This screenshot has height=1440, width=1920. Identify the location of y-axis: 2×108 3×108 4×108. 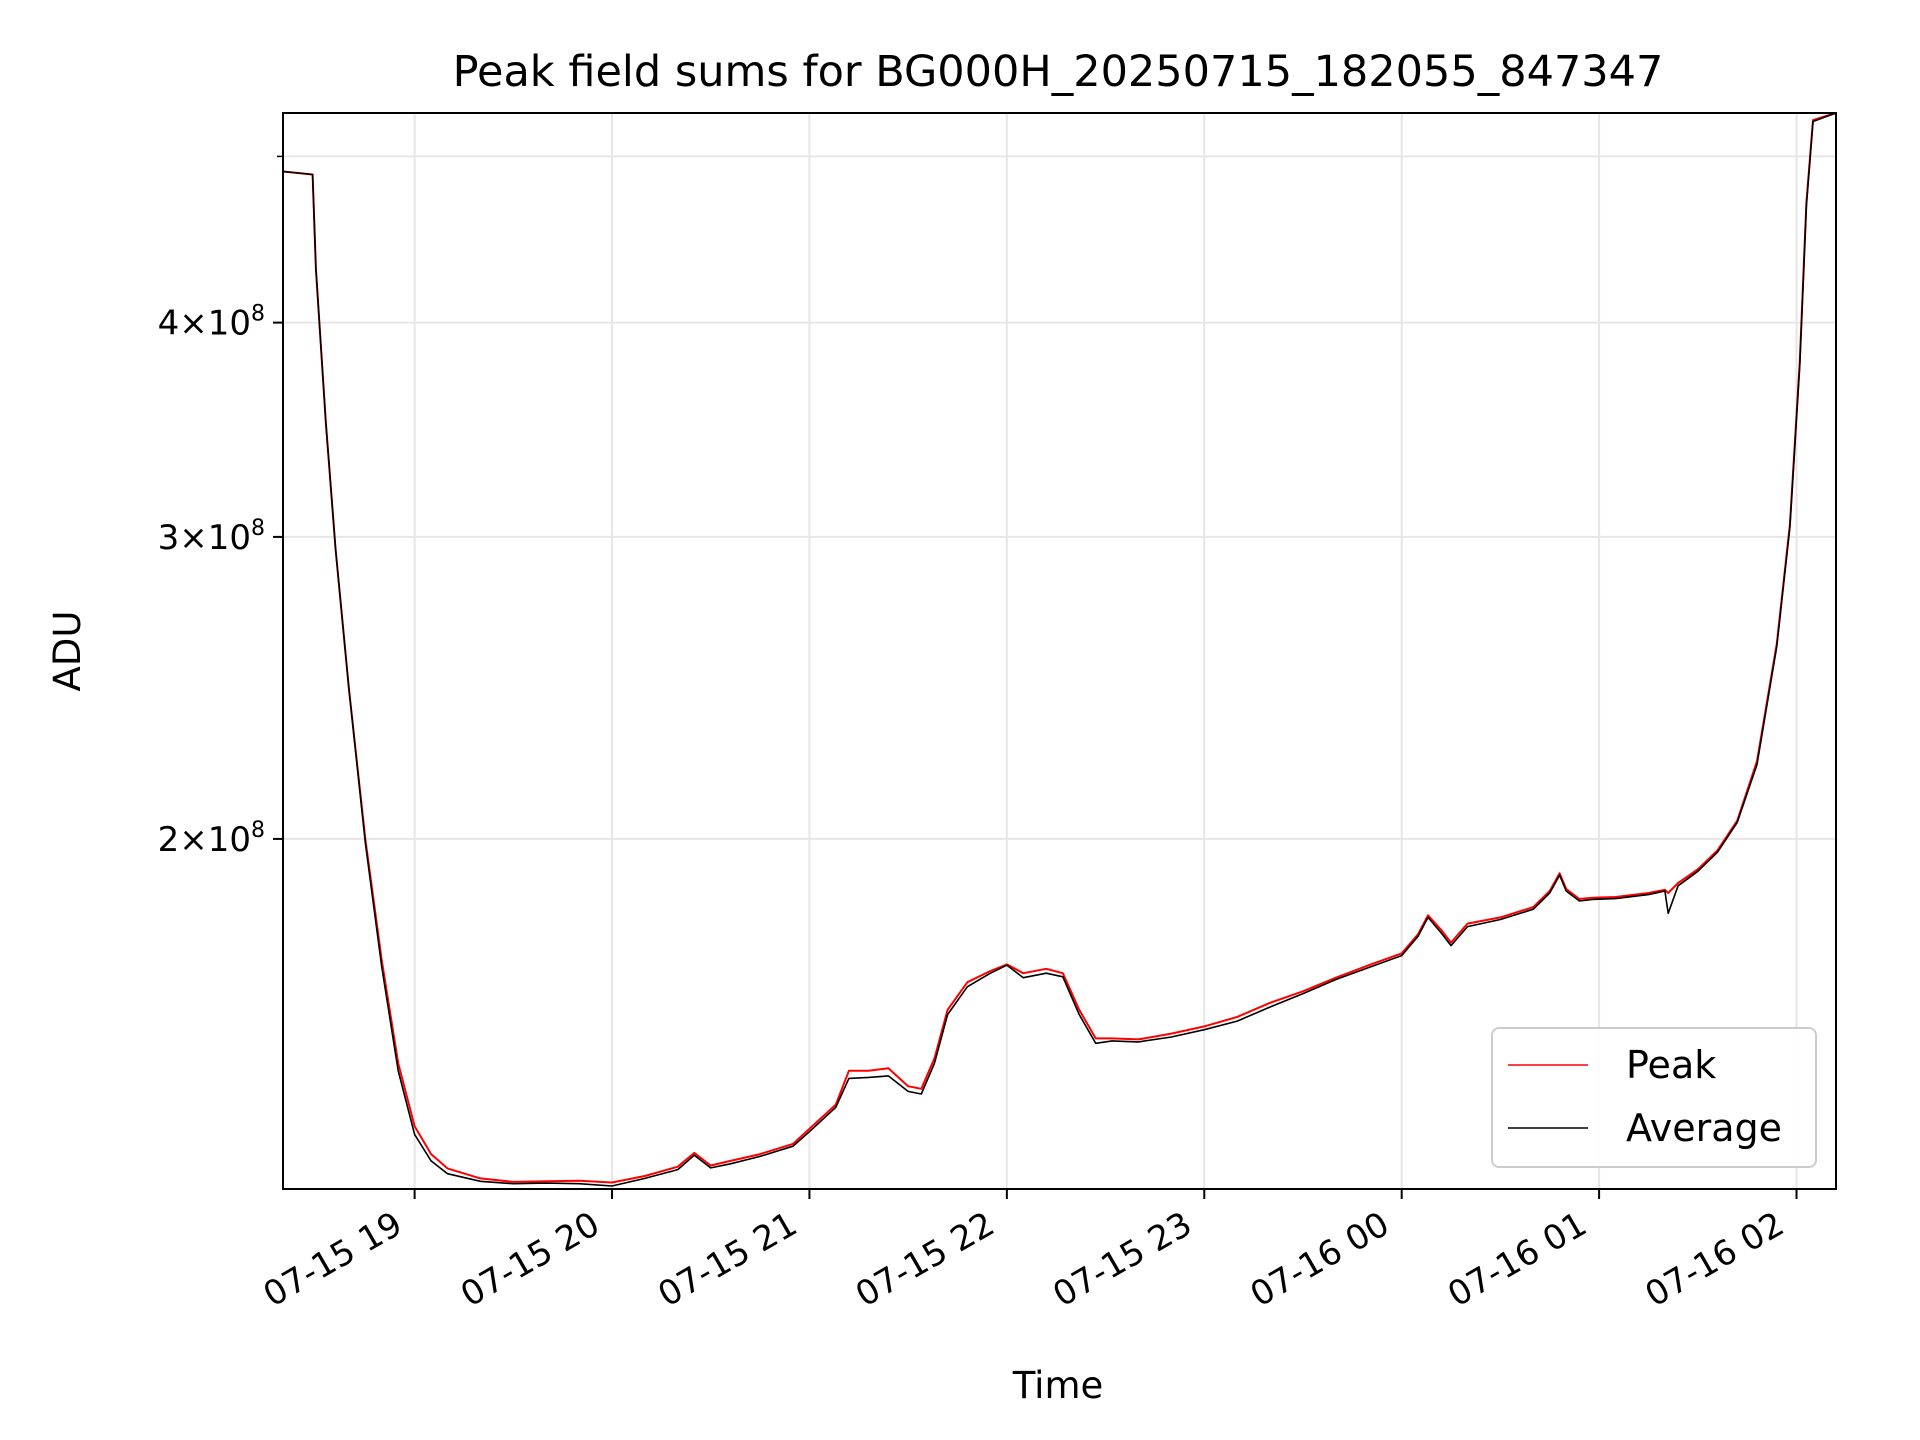
(220, 507).